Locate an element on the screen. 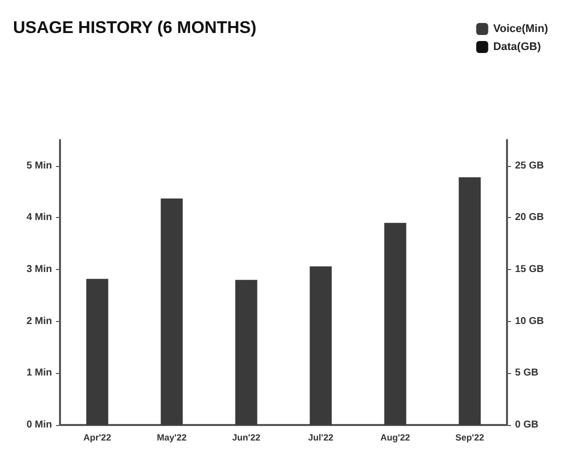 The height and width of the screenshot is (458, 571). x-tick-label: Sep'22 is located at coordinates (469, 437).